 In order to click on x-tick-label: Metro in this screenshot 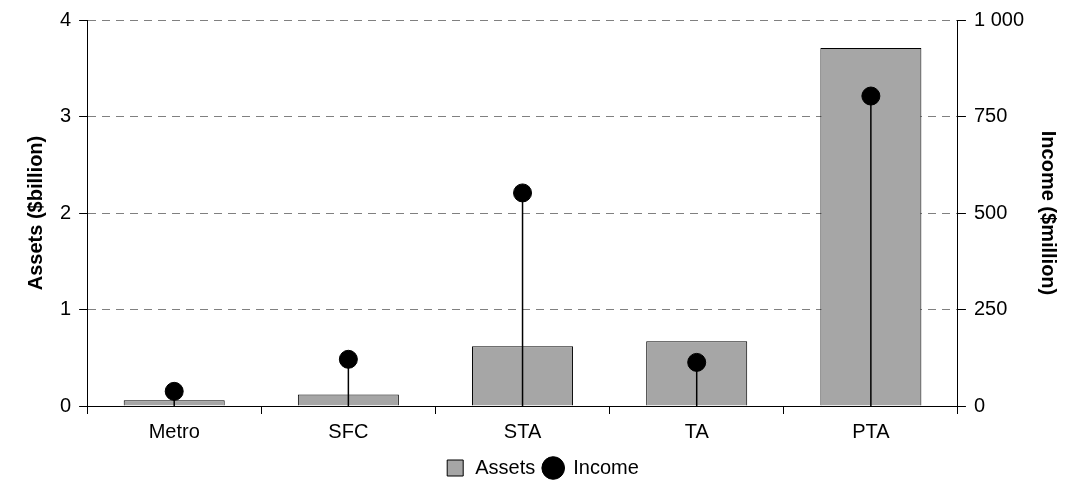, I will do `click(174, 430)`.